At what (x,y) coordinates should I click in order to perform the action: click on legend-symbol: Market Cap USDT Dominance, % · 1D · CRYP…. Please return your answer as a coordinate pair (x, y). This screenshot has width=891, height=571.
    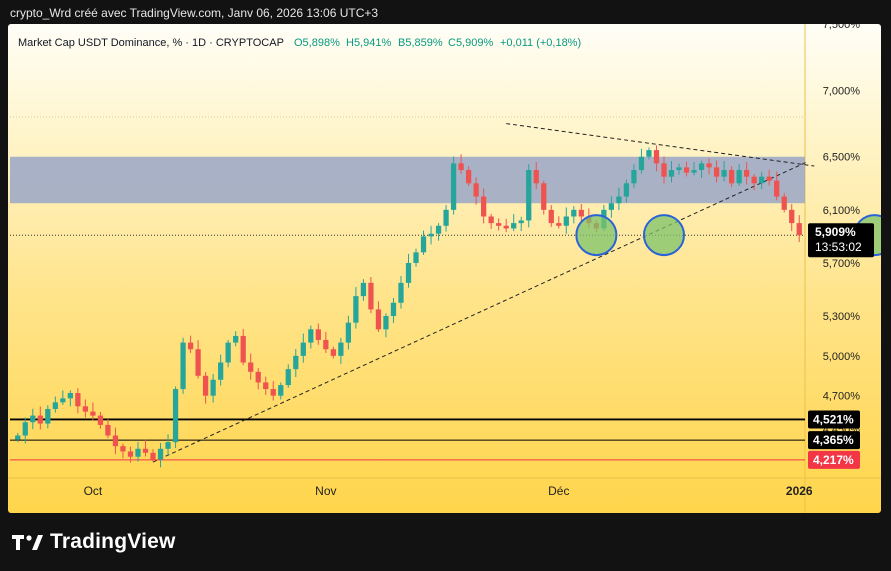
    Looking at the image, I should click on (151, 43).